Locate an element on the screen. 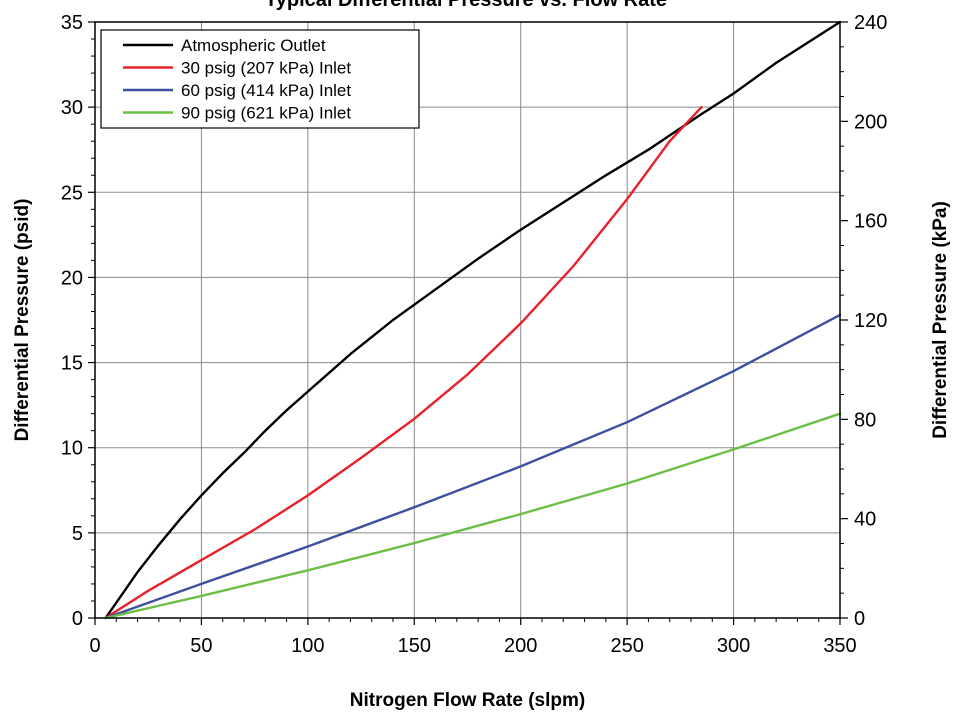 The width and height of the screenshot is (959, 715). legend-label-3: 60 psig (414 kPa) Inlet is located at coordinates (266, 90).